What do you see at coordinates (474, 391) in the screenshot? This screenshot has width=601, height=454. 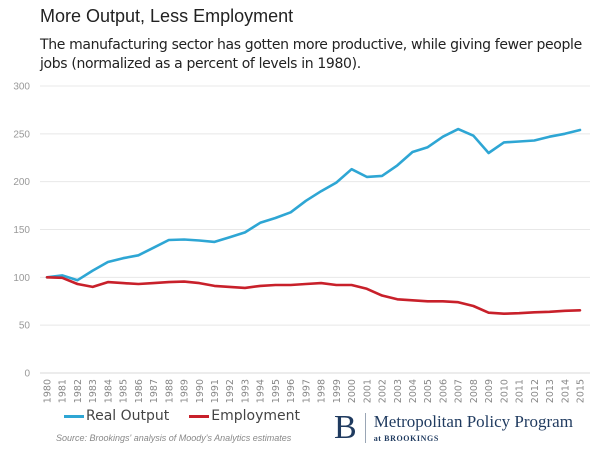 I see `x-tick-label: 2008` at bounding box center [474, 391].